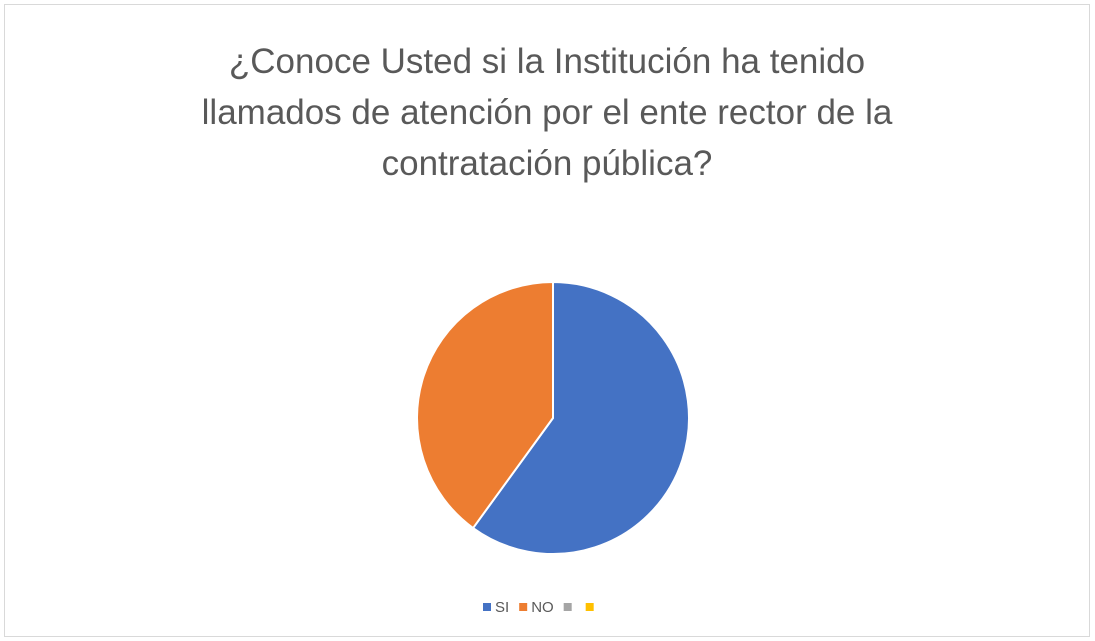 Image resolution: width=1095 pixels, height=641 pixels. What do you see at coordinates (542, 607) in the screenshot?
I see `legend-label: NO` at bounding box center [542, 607].